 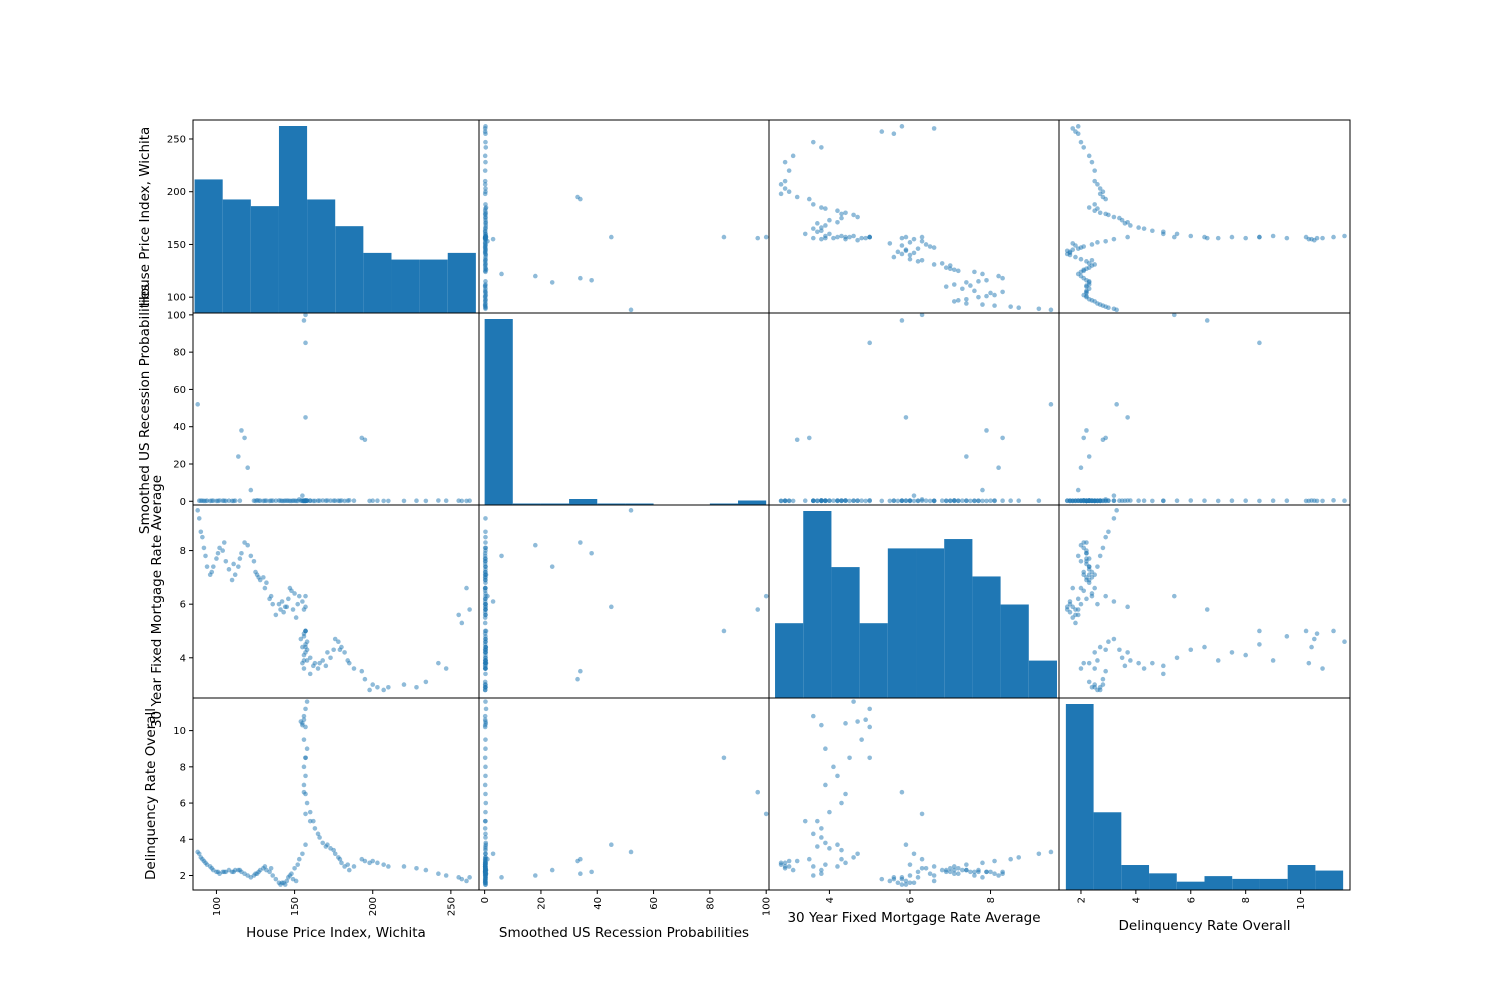 What do you see at coordinates (710, 903) in the screenshot?
I see `x-tick-label: 80` at bounding box center [710, 903].